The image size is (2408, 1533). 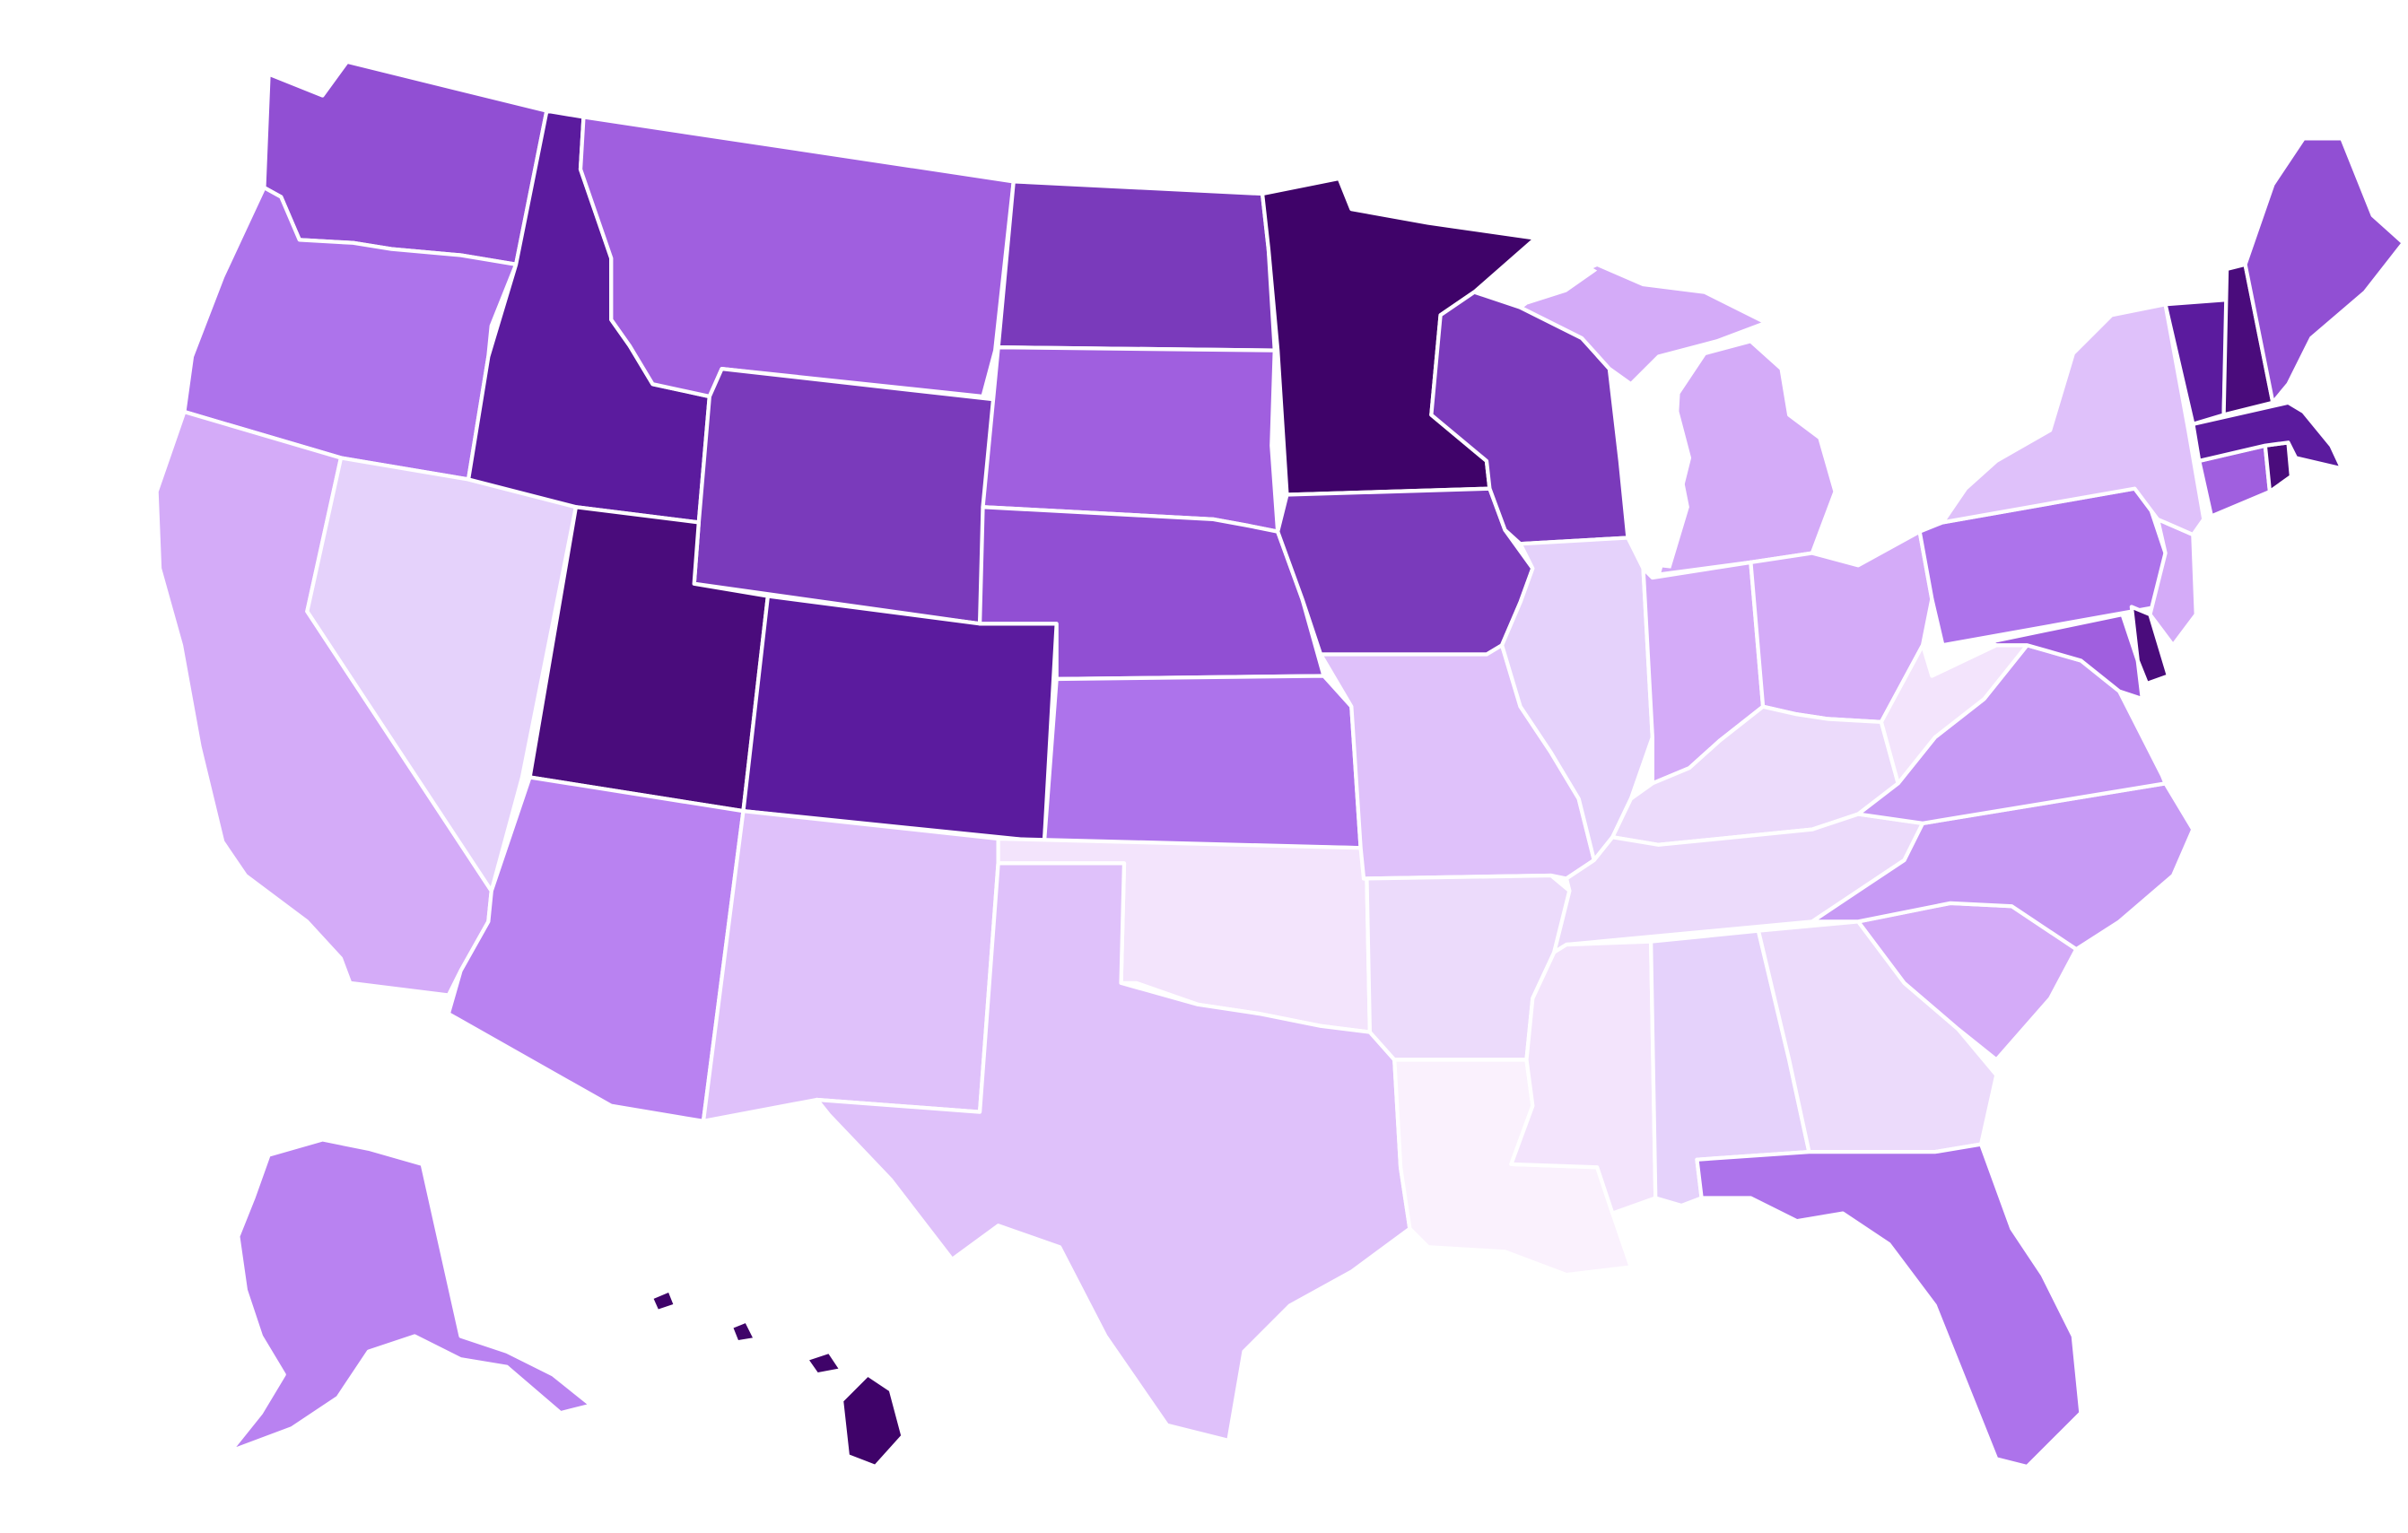 What do you see at coordinates (1151, 593) in the screenshot?
I see `state-nebraska` at bounding box center [1151, 593].